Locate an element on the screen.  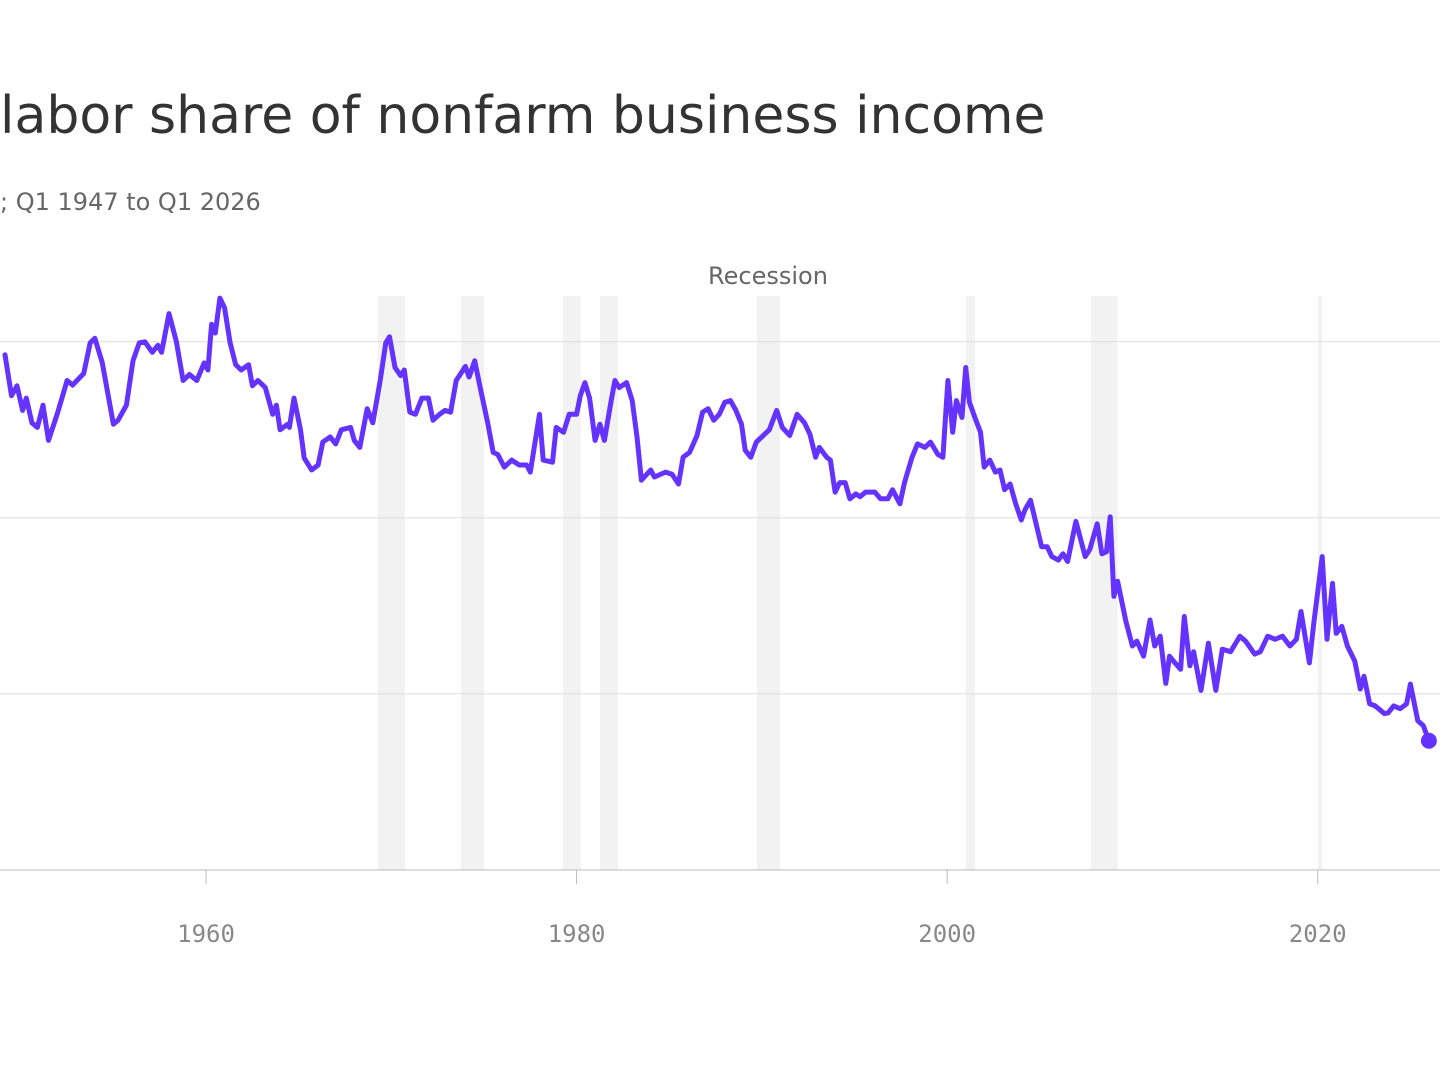
x-tick-label: 1960 is located at coordinates (206, 934).